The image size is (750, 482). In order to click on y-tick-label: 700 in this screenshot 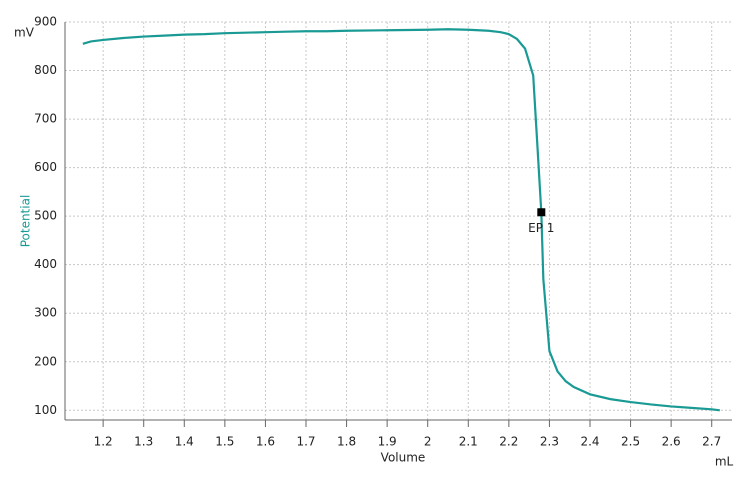, I will do `click(45, 119)`.